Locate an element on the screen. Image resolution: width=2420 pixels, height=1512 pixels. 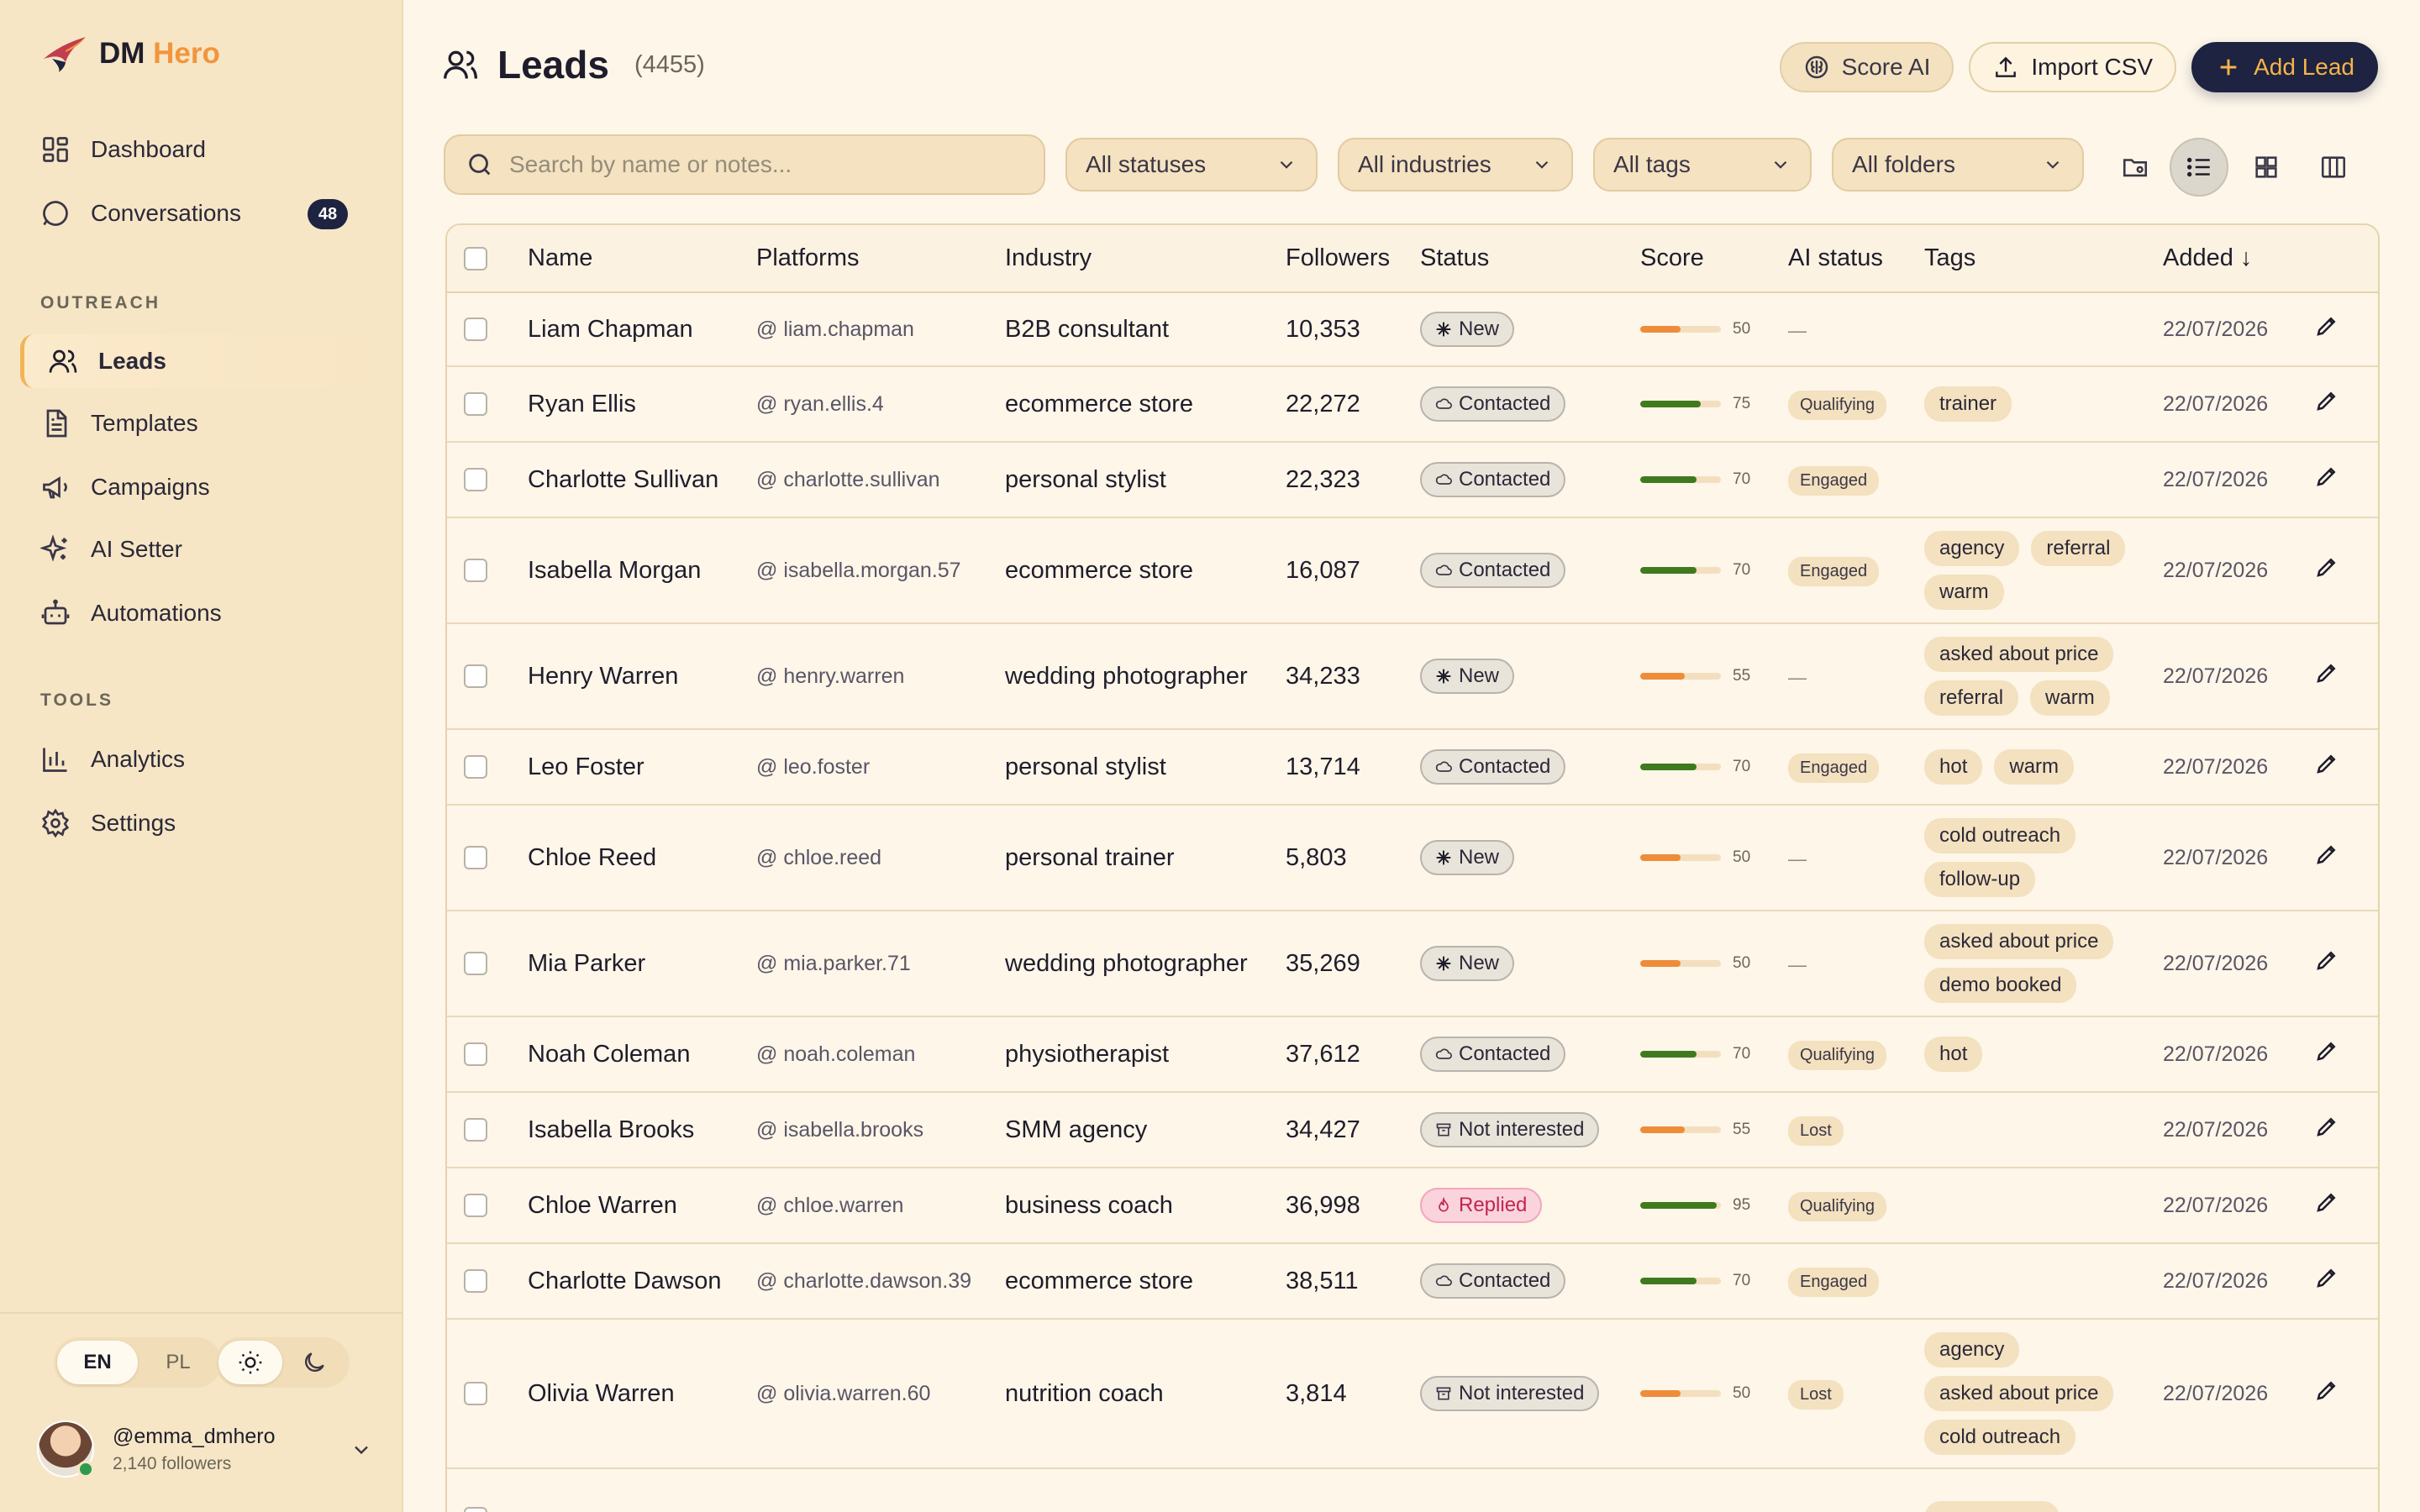
light-theme-button is located at coordinates (250, 1362).